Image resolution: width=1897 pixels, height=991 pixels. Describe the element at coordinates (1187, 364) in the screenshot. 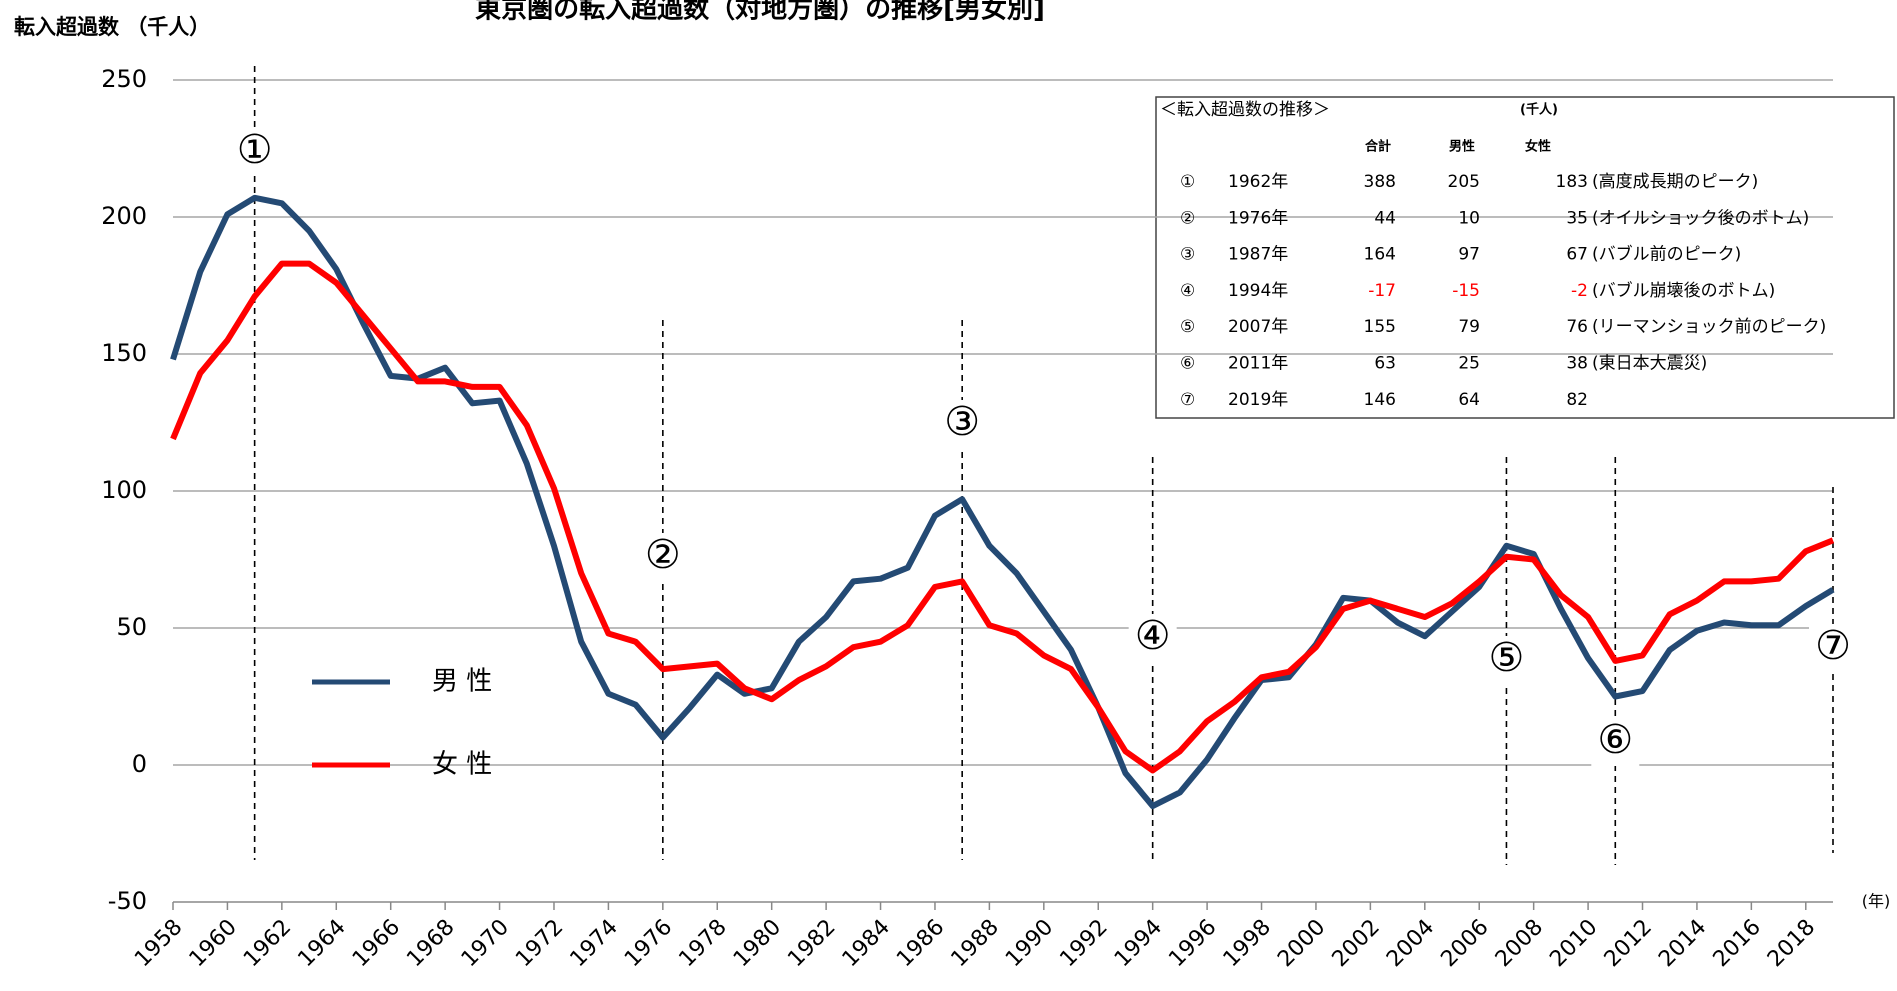

I see `row-mark: ⑥` at that location.